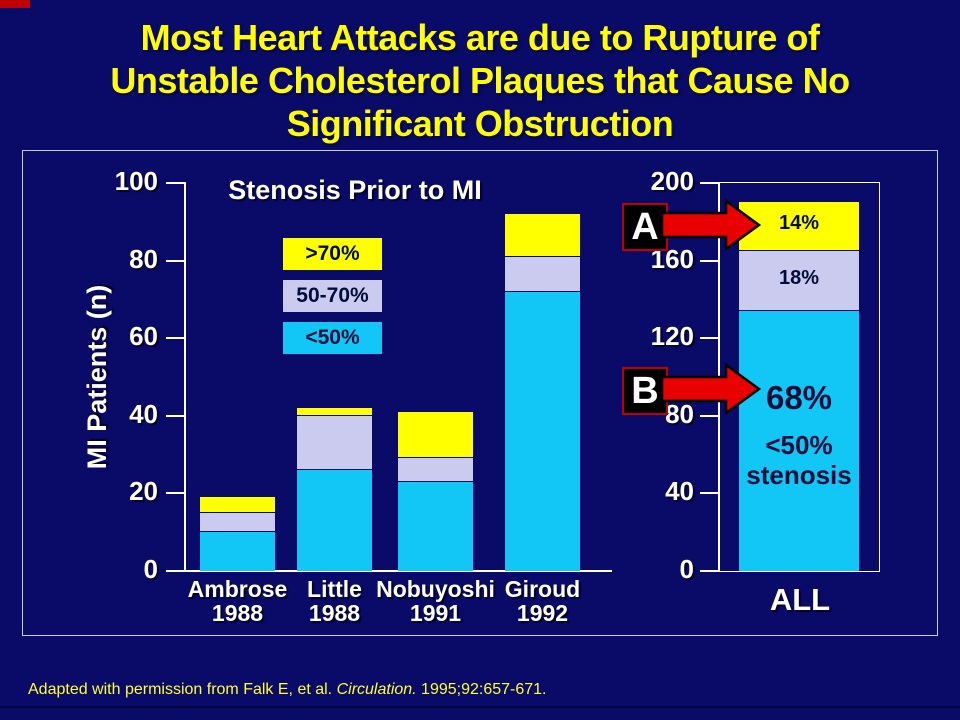 This screenshot has height=720, width=960. I want to click on category-label: Ambrose 1988, so click(237, 601).